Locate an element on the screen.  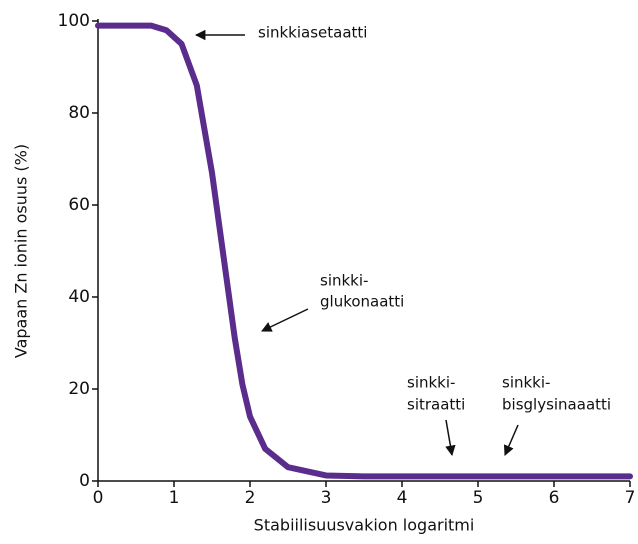
annotation: sitraatti is located at coordinates (436, 405).